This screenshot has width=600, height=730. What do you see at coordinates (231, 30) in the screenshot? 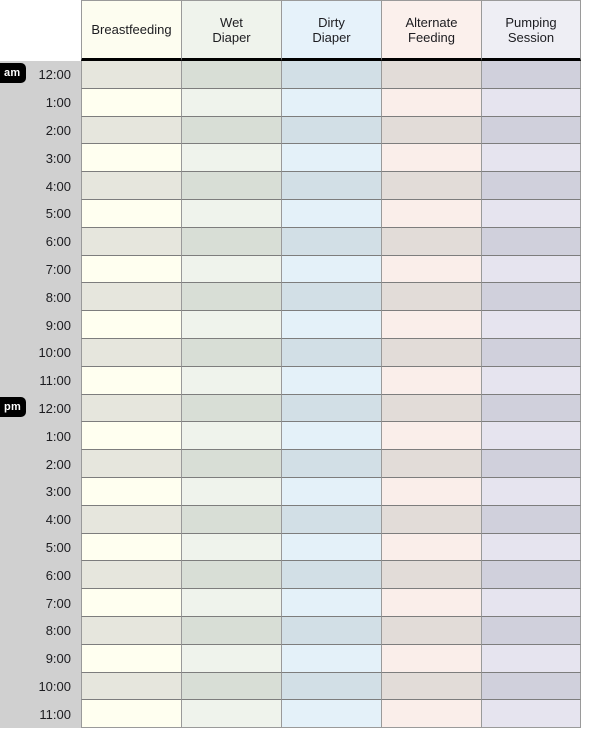
I see `column-header-wet-diaper: Wet Diaper` at bounding box center [231, 30].